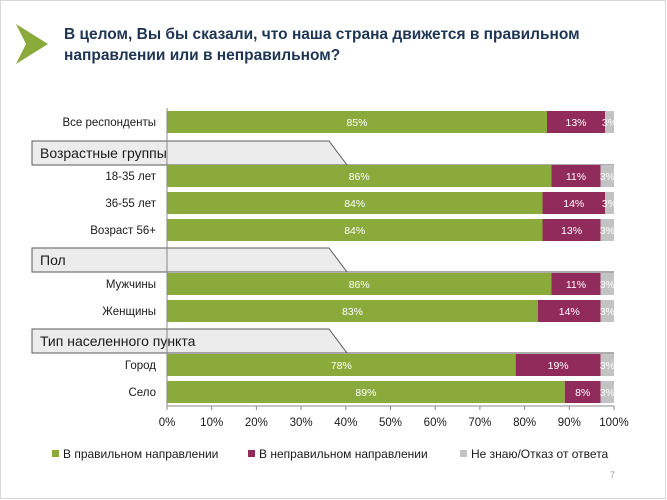 The width and height of the screenshot is (667, 500). I want to click on group-header-label: Тип населенного пункта, so click(118, 341).